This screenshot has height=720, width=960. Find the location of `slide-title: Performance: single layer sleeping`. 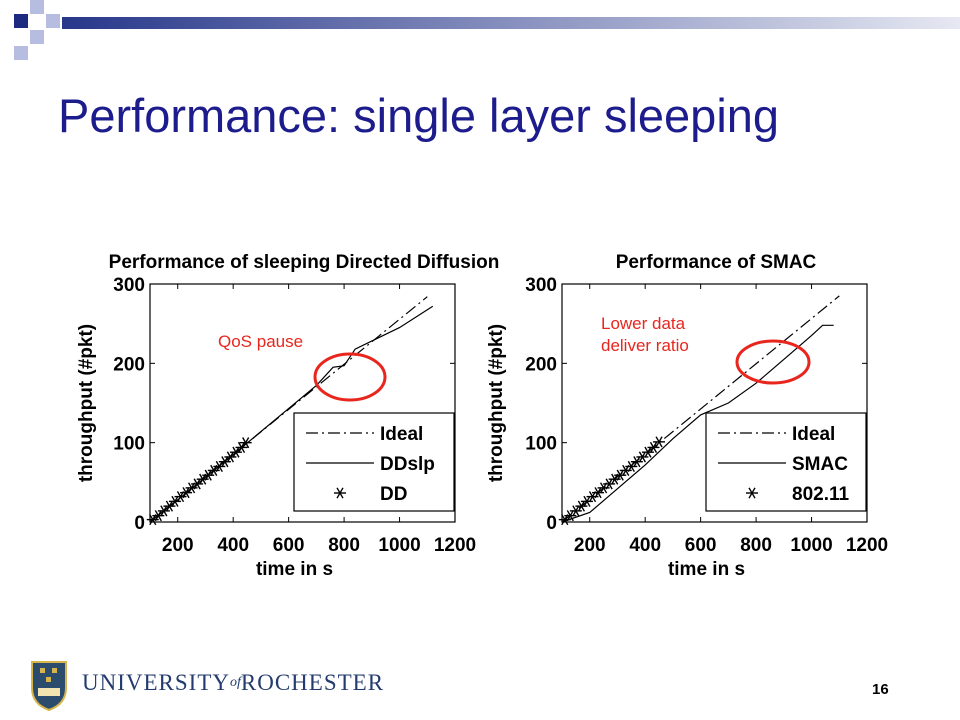

slide-title: Performance: single layer sleeping is located at coordinates (419, 115).